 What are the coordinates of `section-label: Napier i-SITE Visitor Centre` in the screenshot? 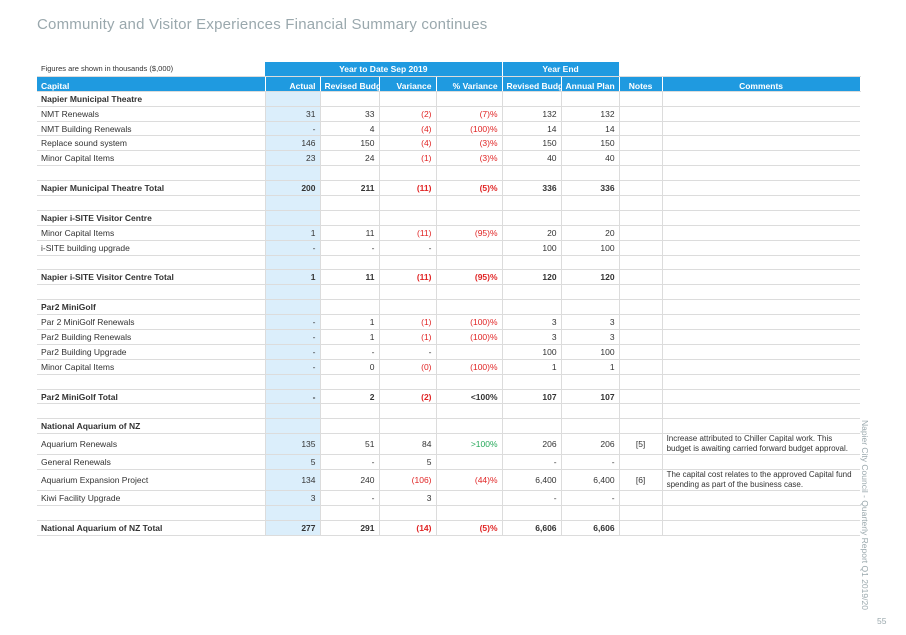 It's located at (151, 218).